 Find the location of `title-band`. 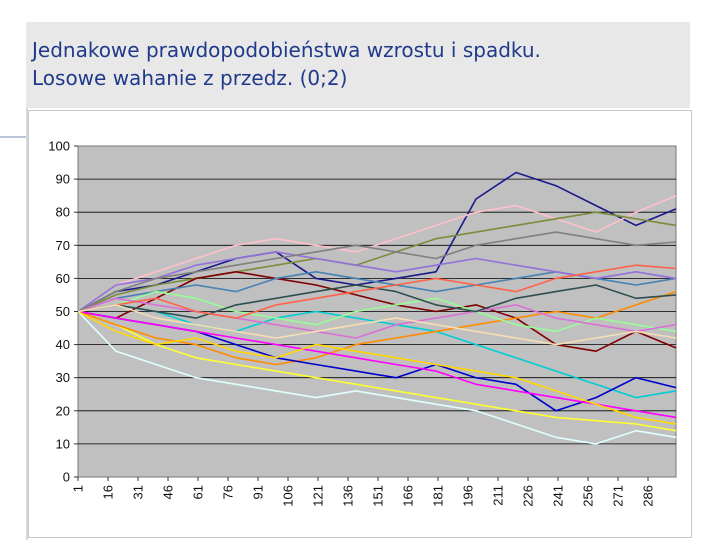

title-band is located at coordinates (358, 65).